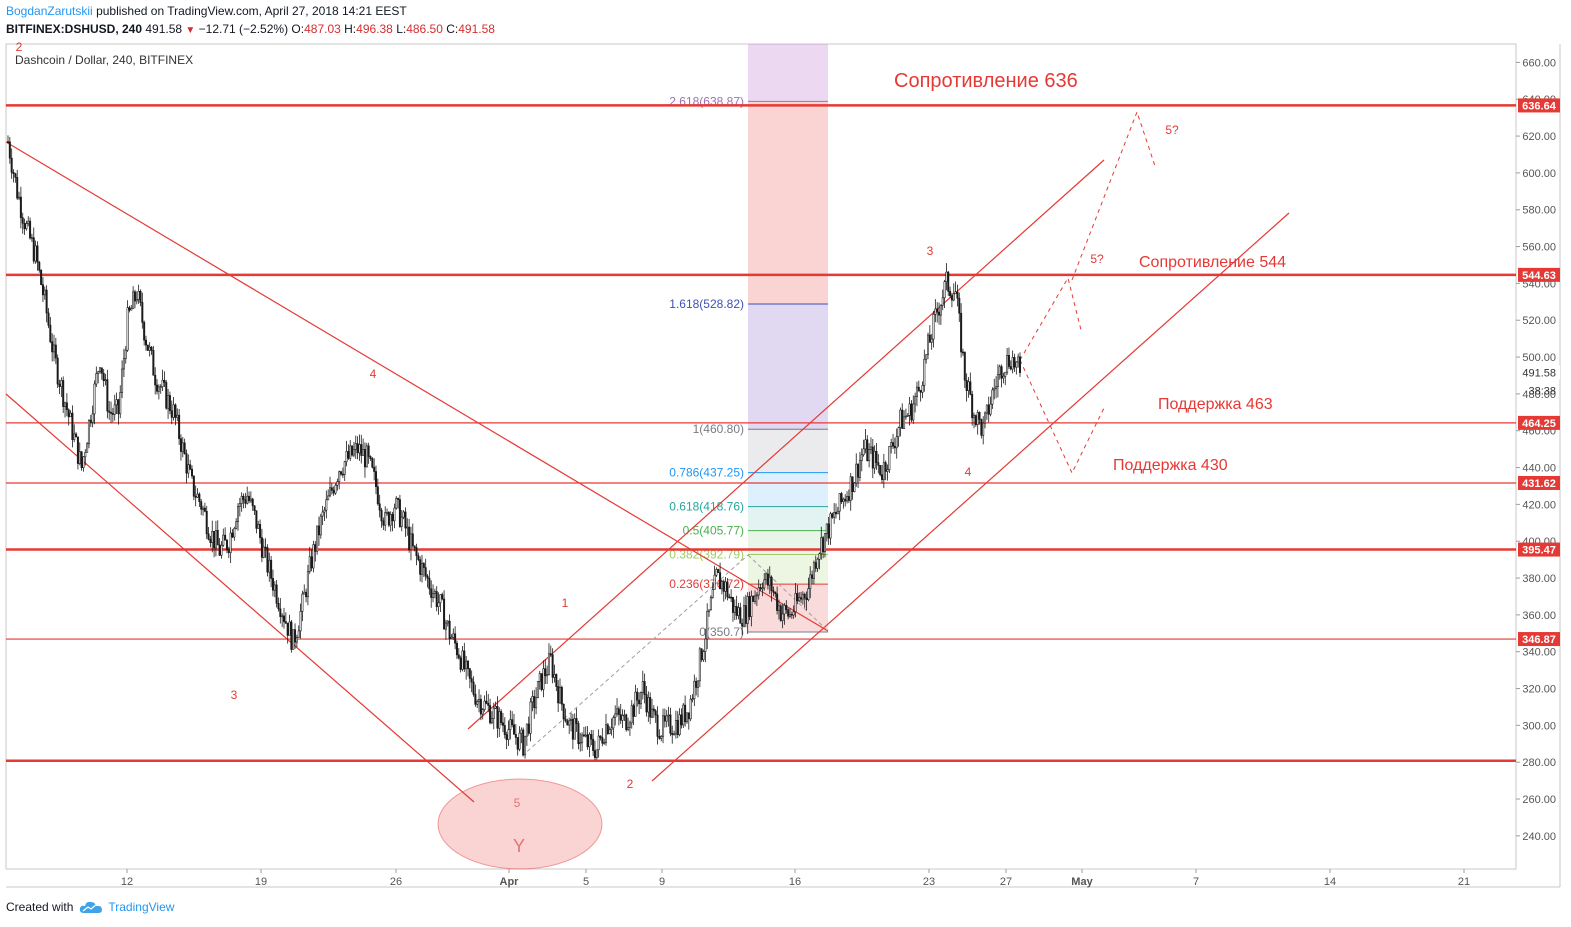 Image resolution: width=1571 pixels, height=927 pixels. I want to click on fib-level-label: 0.5(405.77), so click(713, 531).